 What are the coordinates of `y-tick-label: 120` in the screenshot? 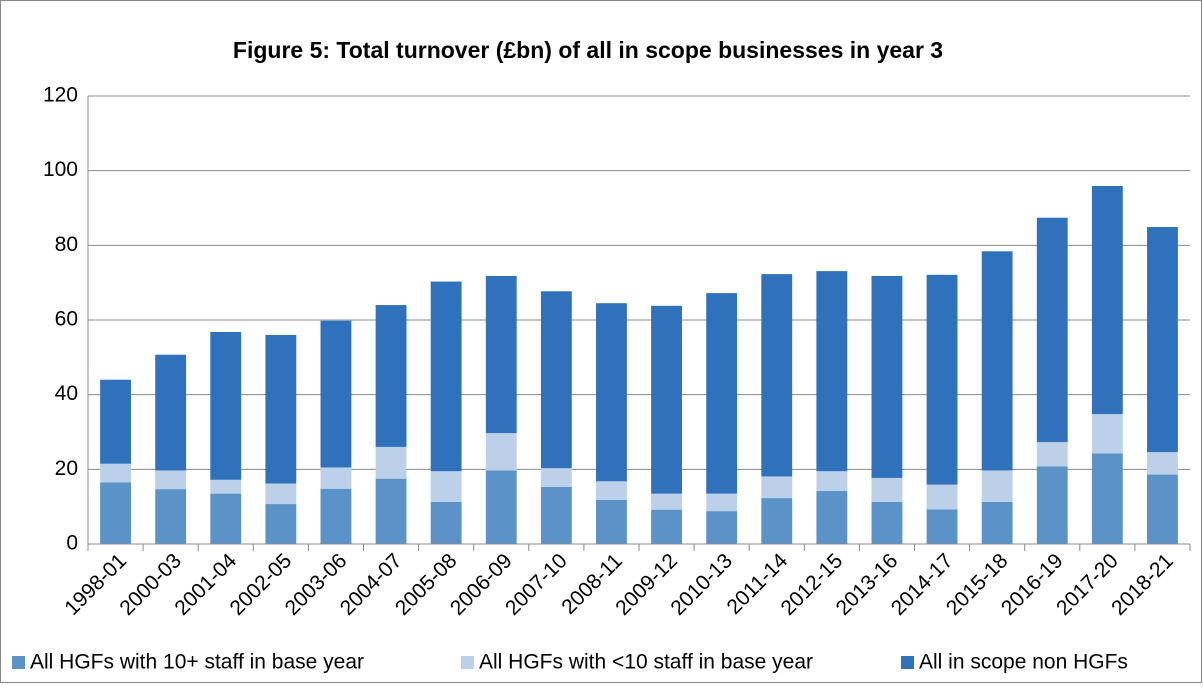 It's located at (60, 95).